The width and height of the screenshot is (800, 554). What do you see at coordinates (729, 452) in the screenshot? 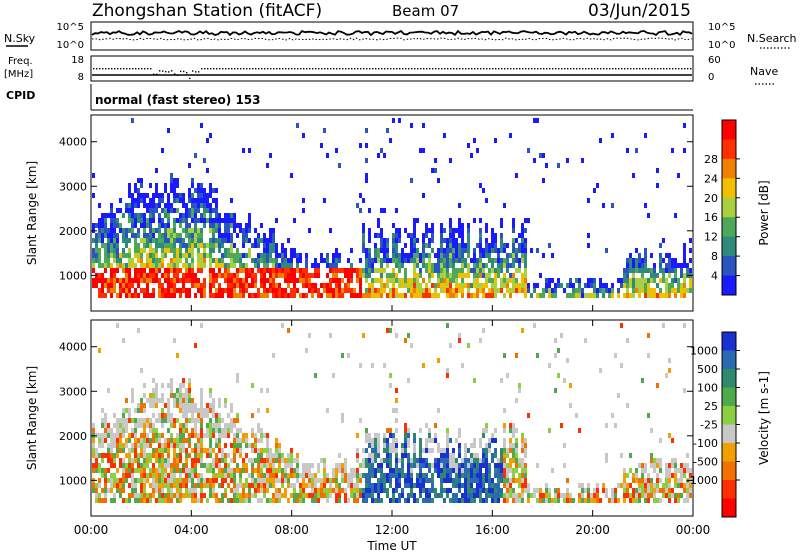
I see `colorbar-segment` at bounding box center [729, 452].